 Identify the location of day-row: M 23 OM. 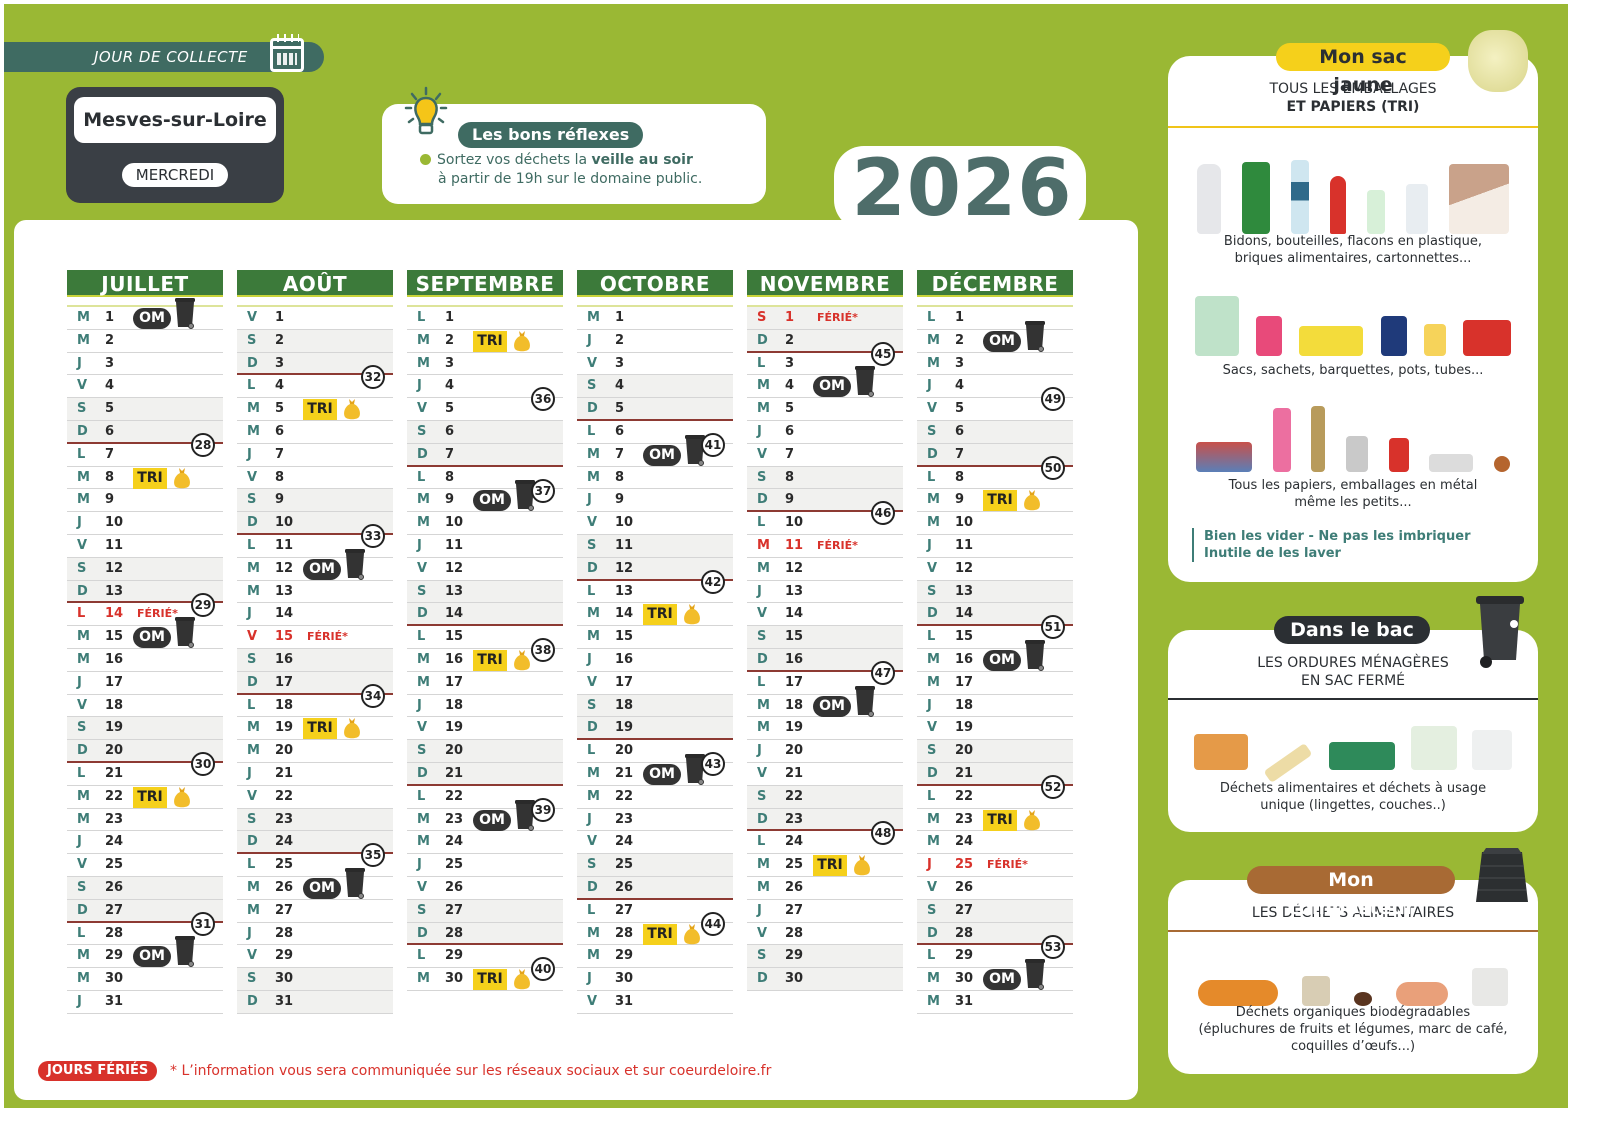
(485, 815).